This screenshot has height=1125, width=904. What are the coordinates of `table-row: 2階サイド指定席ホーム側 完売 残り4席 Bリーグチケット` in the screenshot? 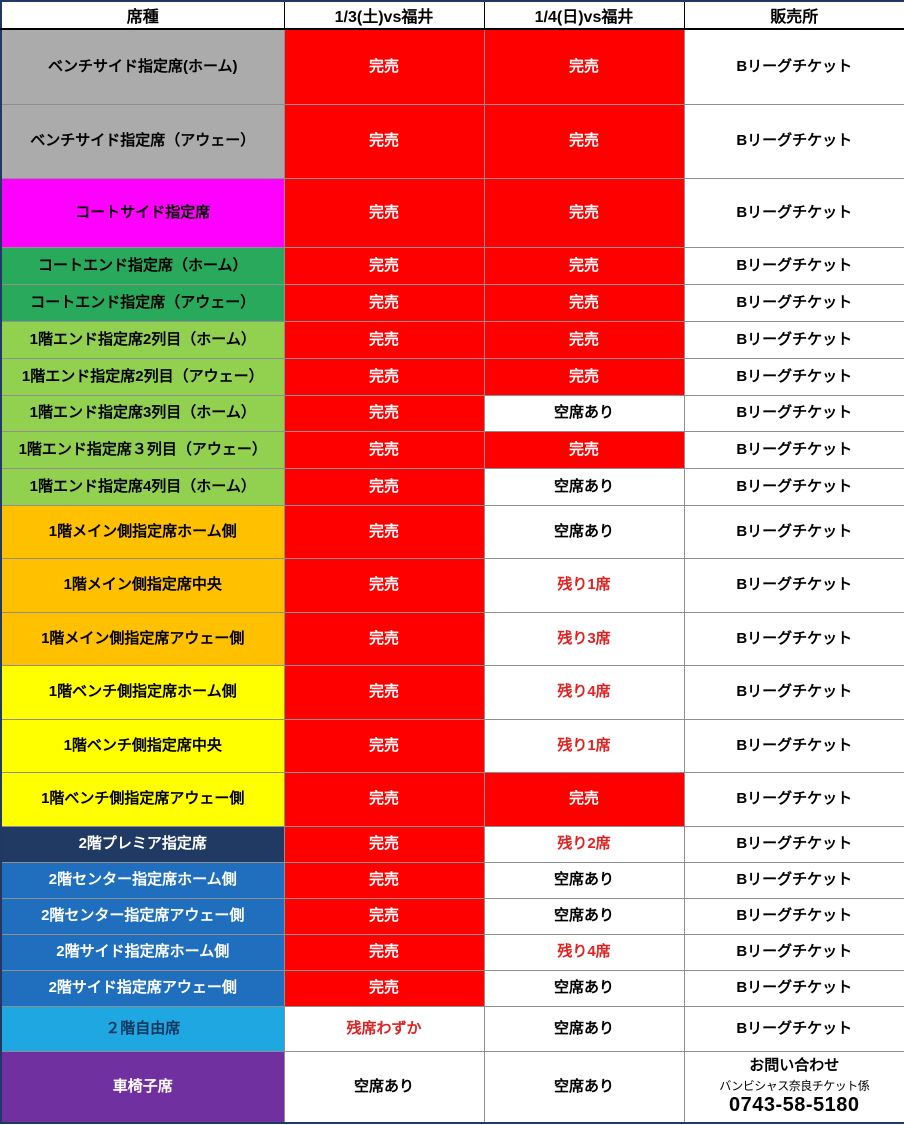 It's located at (452, 952).